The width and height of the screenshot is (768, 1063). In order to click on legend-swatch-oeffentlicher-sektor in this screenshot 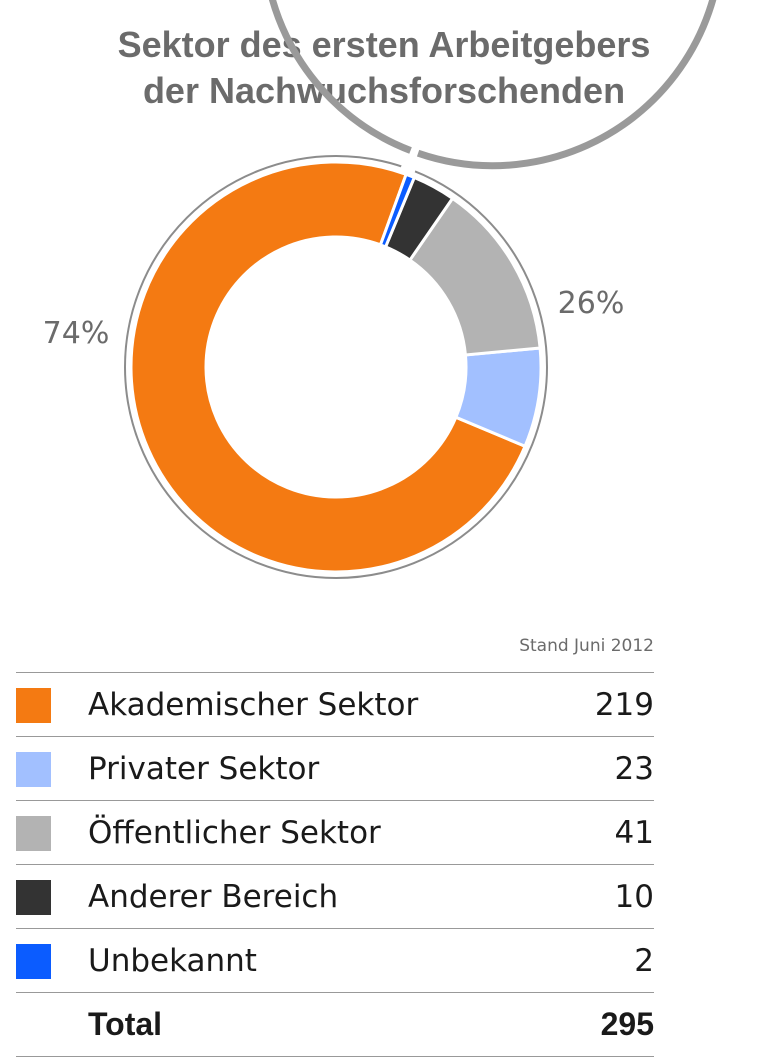, I will do `click(33, 833)`.